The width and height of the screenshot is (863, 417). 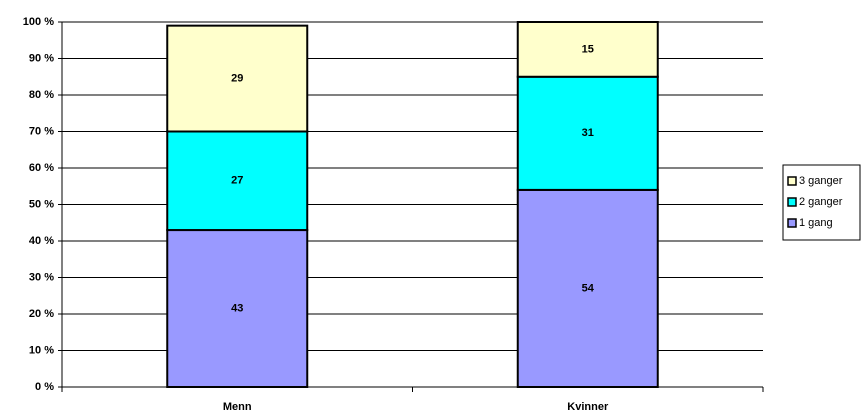 What do you see at coordinates (38, 22) in the screenshot?
I see `y-tick-label: 100 %` at bounding box center [38, 22].